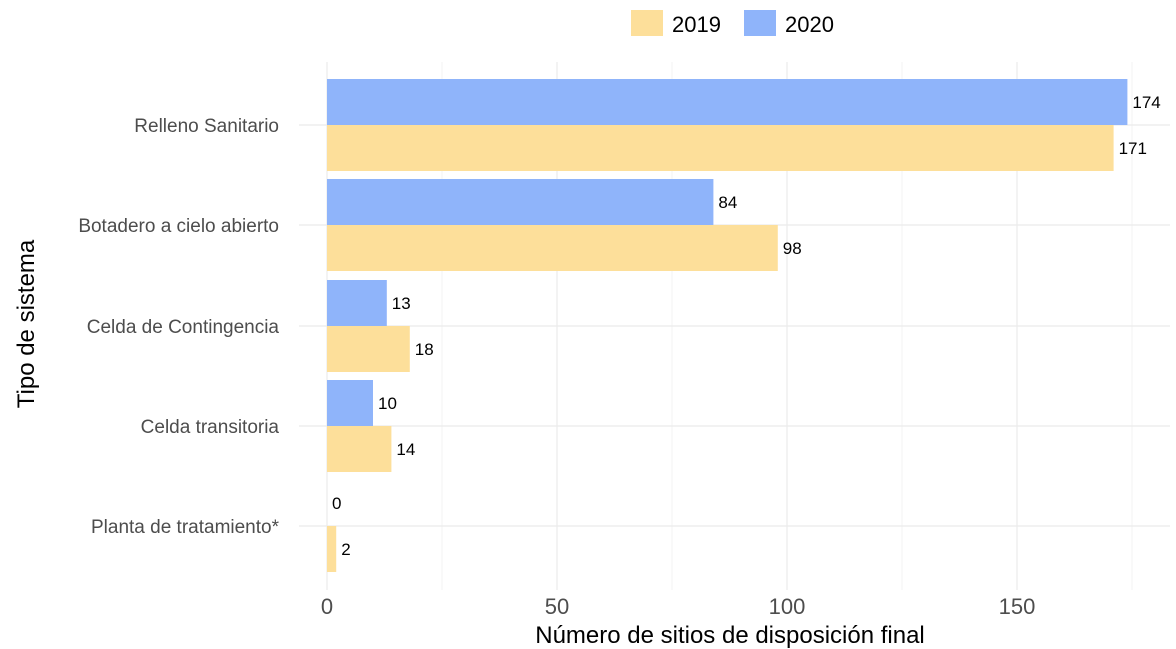  What do you see at coordinates (732, 23) in the screenshot?
I see `legend: 2019 2020` at bounding box center [732, 23].